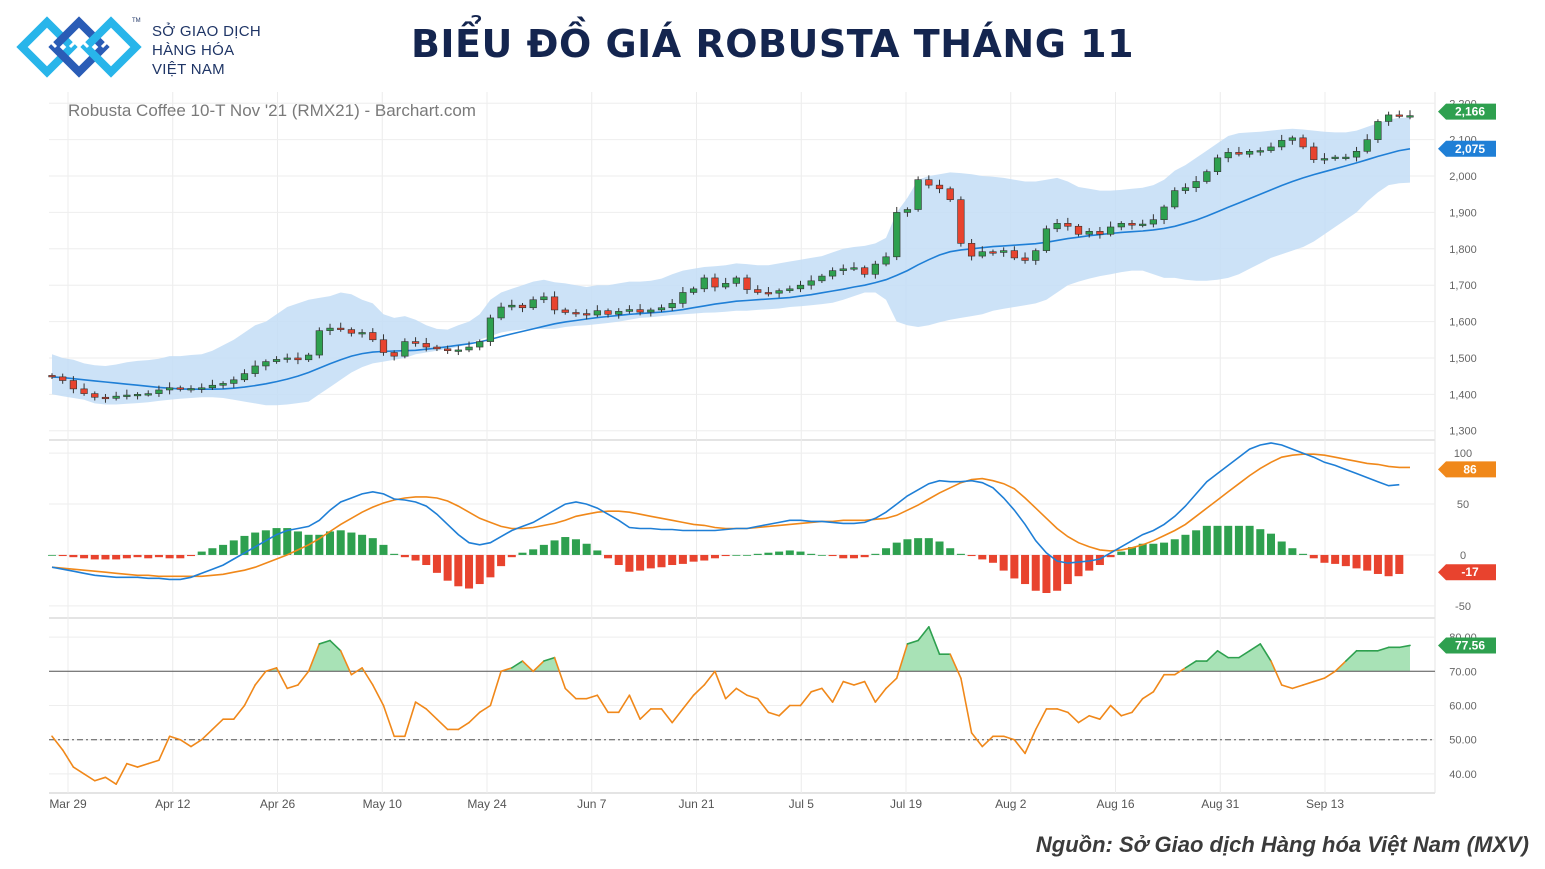  What do you see at coordinates (173, 804) in the screenshot?
I see `x-tick-label: Apr 12` at bounding box center [173, 804].